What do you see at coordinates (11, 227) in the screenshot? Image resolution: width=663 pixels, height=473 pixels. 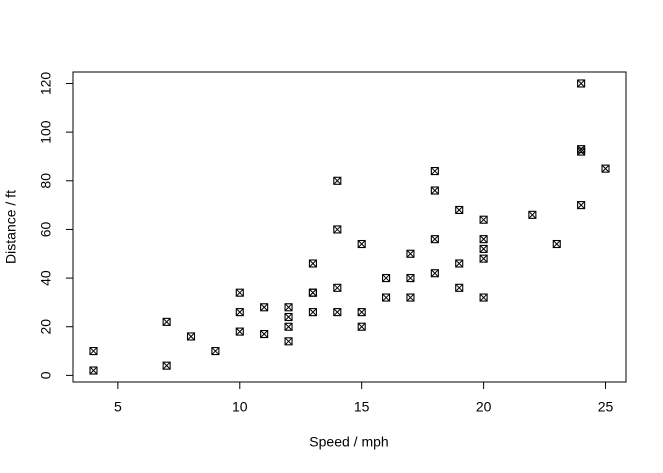 I see `y-axis-label: Distance / ft` at bounding box center [11, 227].